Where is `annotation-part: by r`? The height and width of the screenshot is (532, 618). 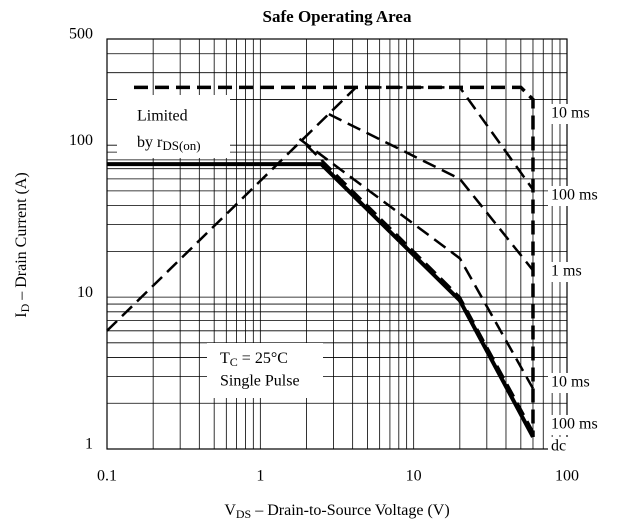 annotation-part: by r is located at coordinates (150, 142).